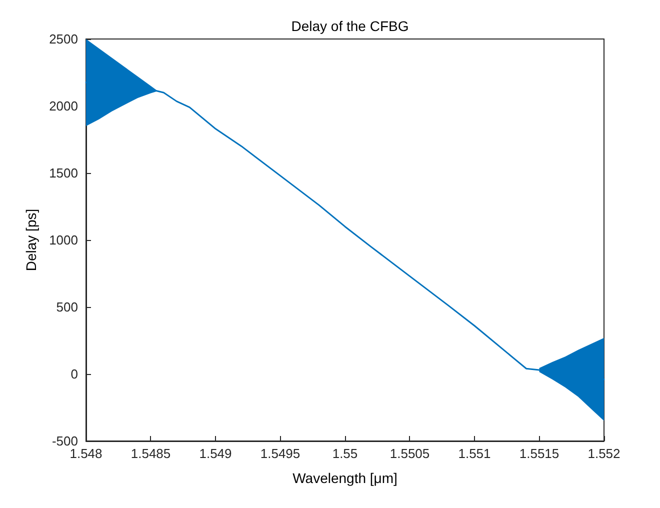 This screenshot has width=660, height=508. Describe the element at coordinates (345, 453) in the screenshot. I see `x-tick-label: 1.55` at that location.